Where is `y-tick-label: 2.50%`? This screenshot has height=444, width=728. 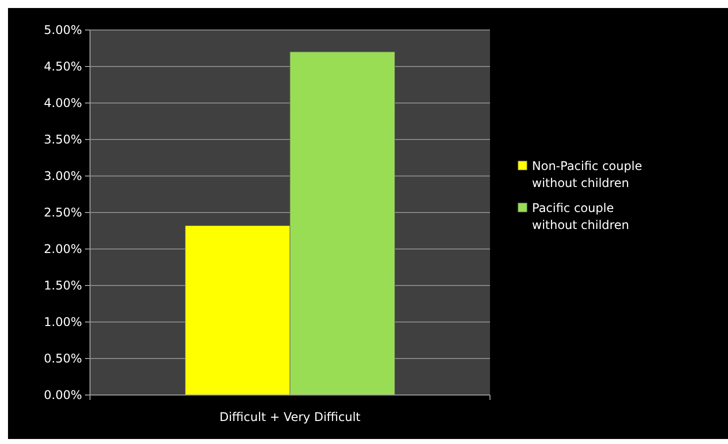
y-tick-label: 2.50% is located at coordinates (63, 213).